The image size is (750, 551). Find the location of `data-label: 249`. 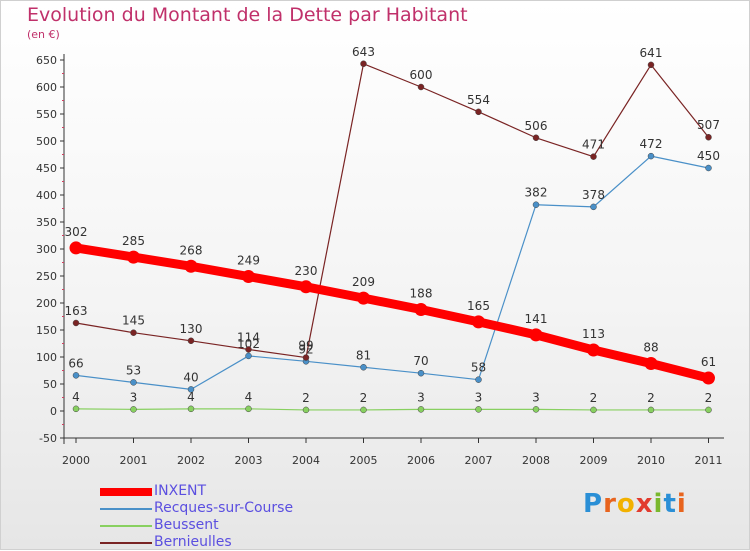

data-label: 249 is located at coordinates (248, 261).